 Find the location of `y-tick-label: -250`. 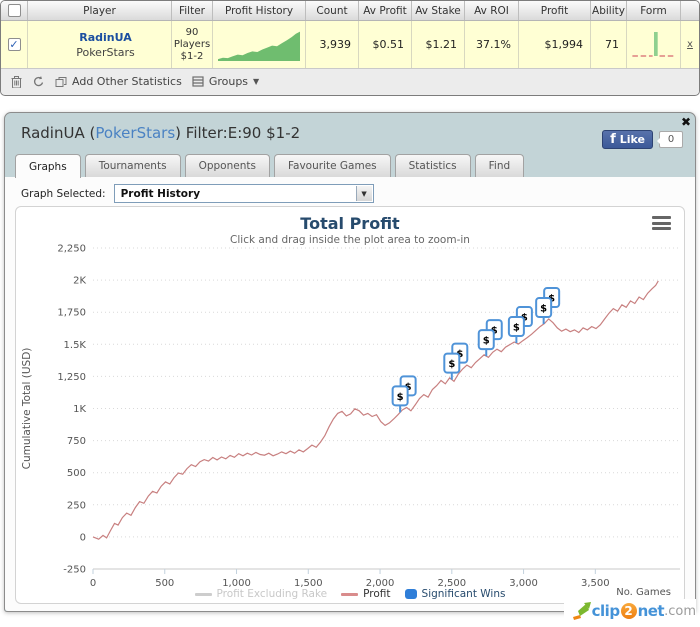

y-tick-label: -250 is located at coordinates (74, 570).